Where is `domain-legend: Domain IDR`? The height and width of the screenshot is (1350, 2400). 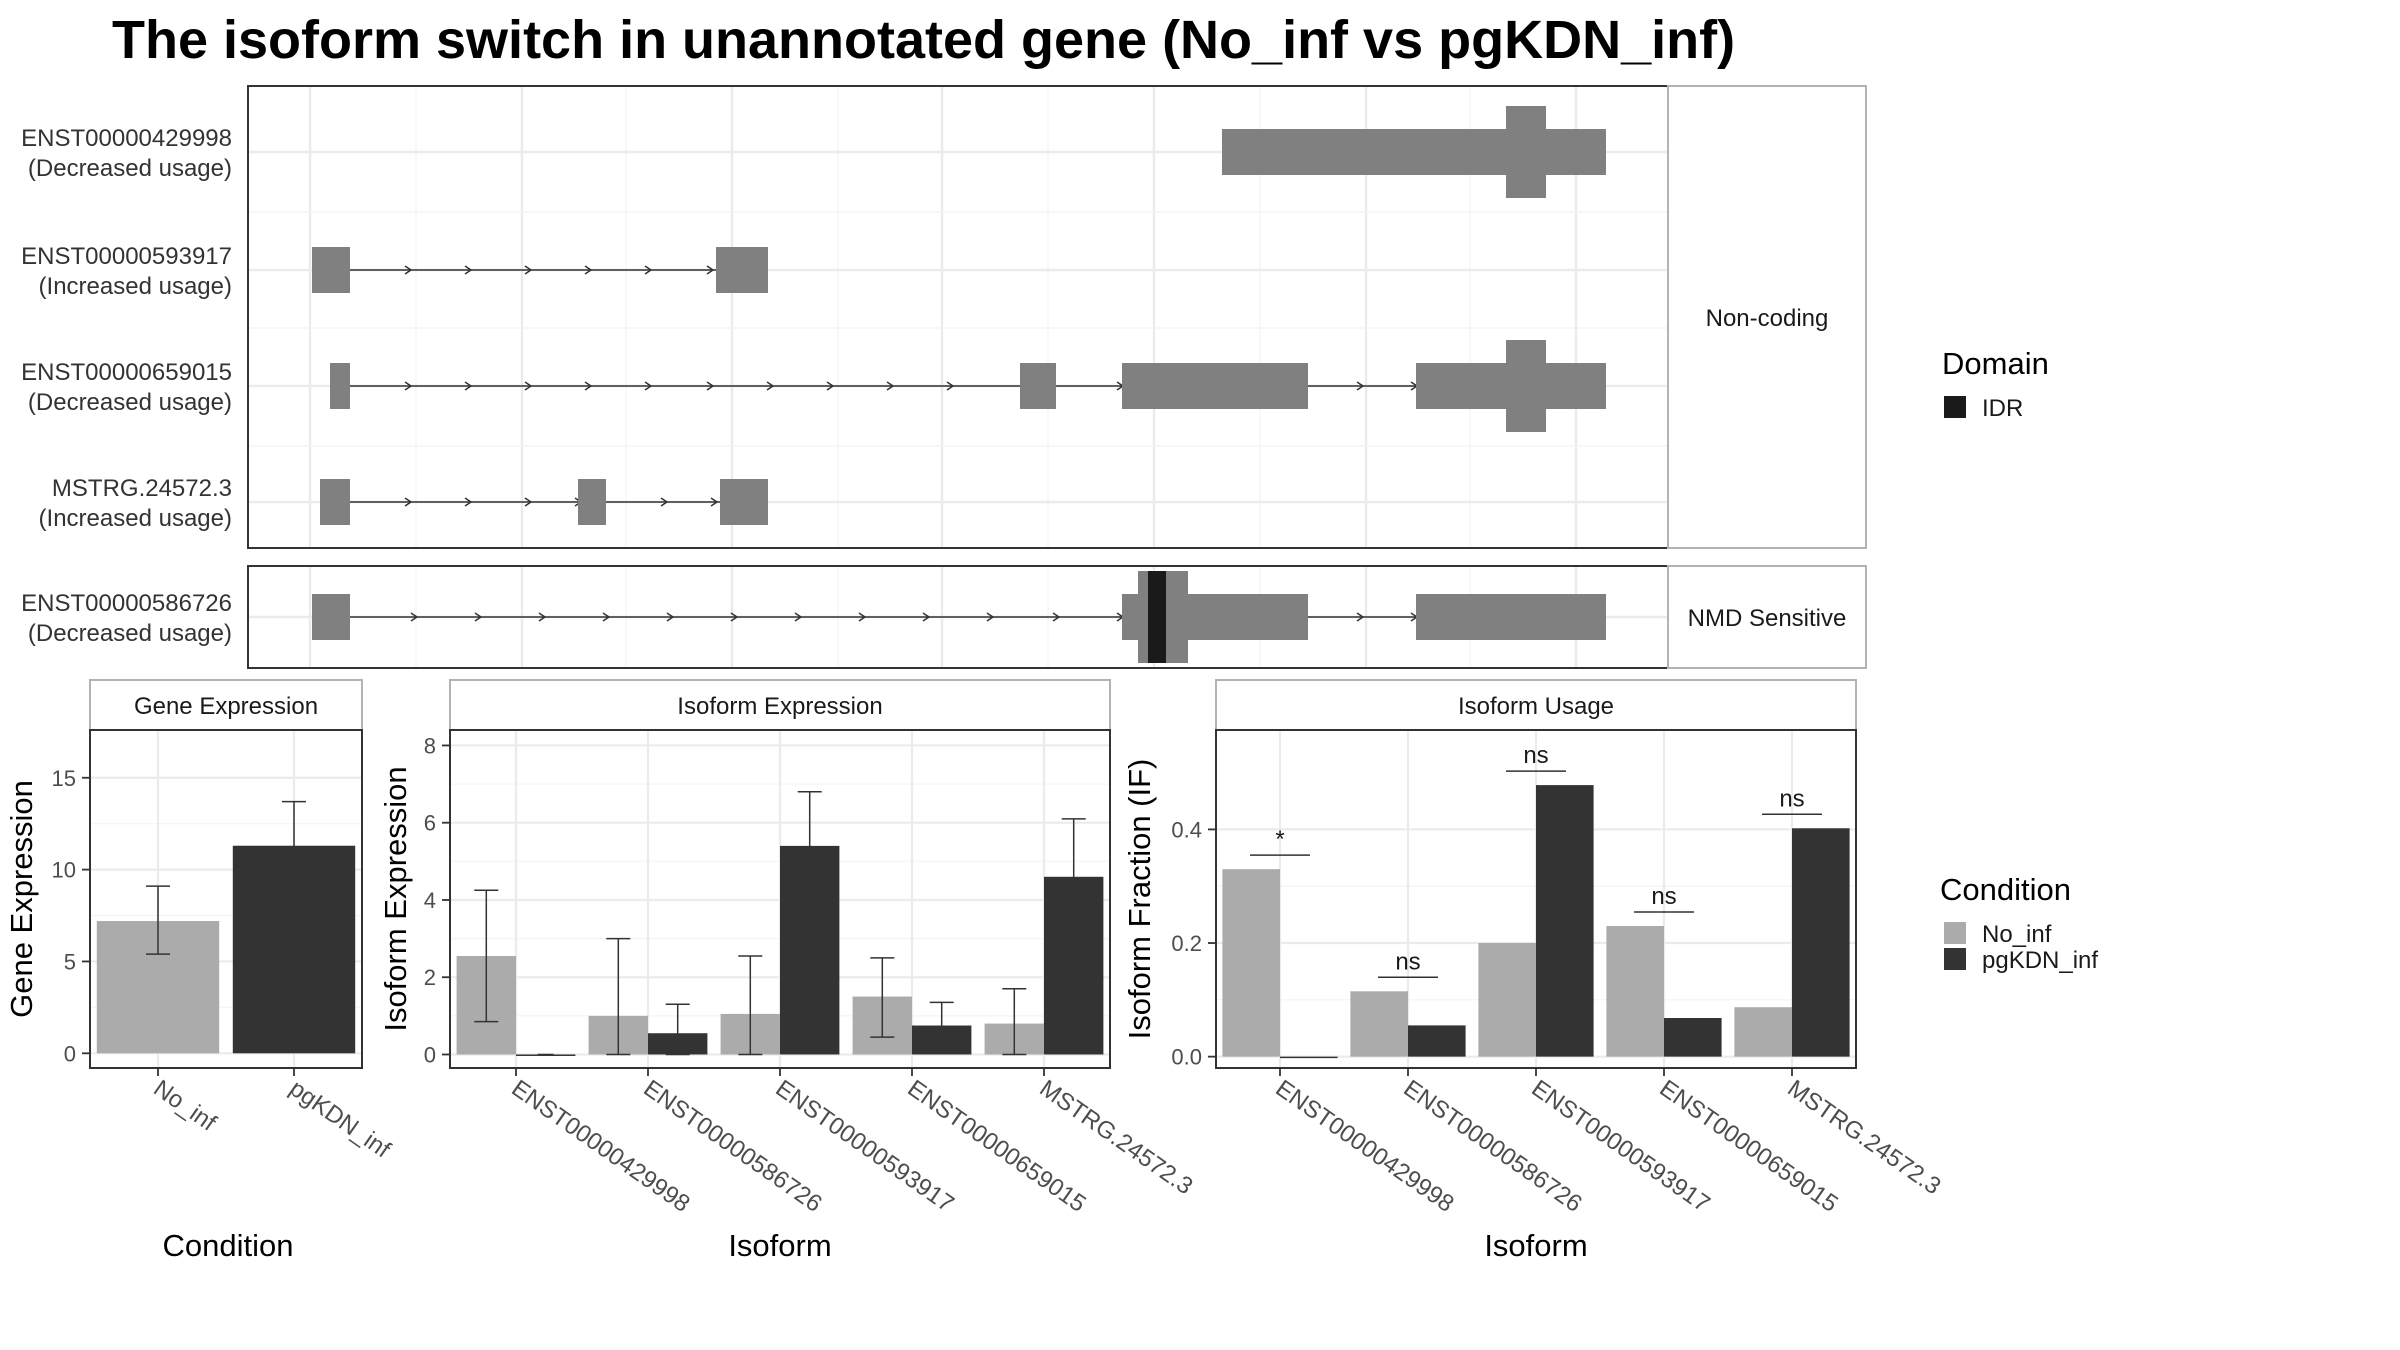 domain-legend: Domain IDR is located at coordinates (1995, 384).